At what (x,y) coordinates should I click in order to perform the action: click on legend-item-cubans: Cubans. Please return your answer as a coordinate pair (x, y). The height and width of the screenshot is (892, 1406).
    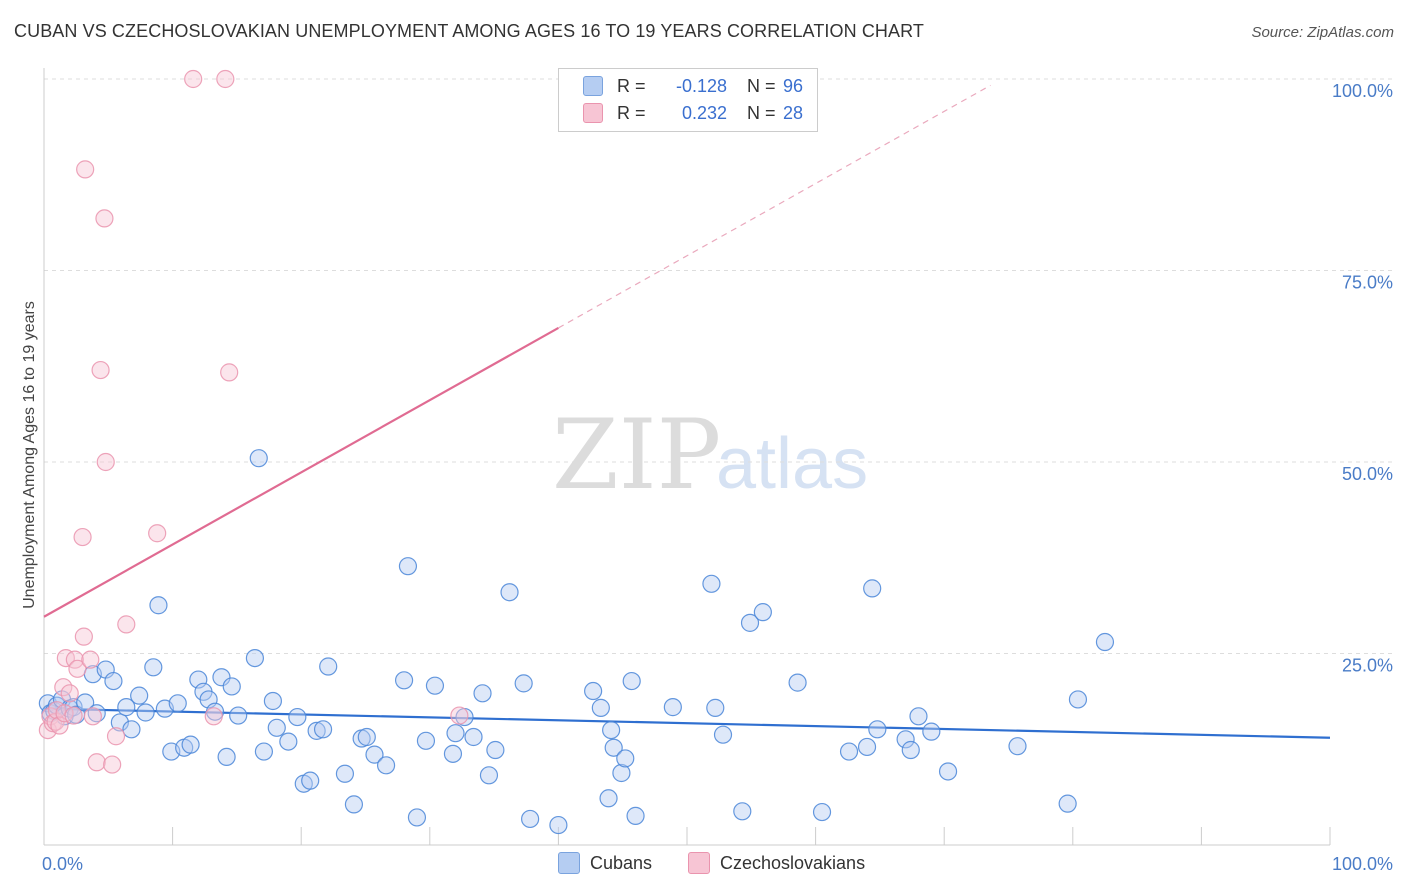
    Looking at the image, I should click on (605, 863).